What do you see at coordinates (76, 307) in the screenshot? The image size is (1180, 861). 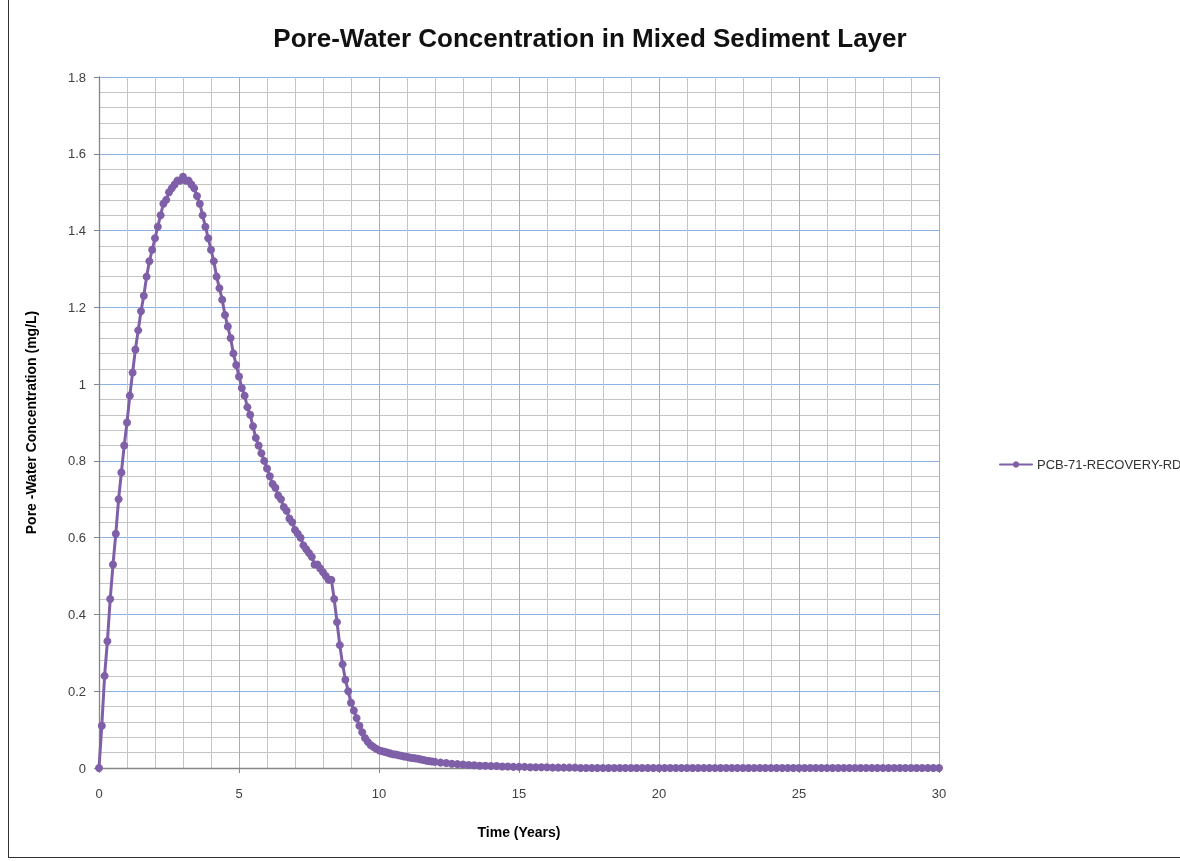 I see `y-tick-label: 1.2` at bounding box center [76, 307].